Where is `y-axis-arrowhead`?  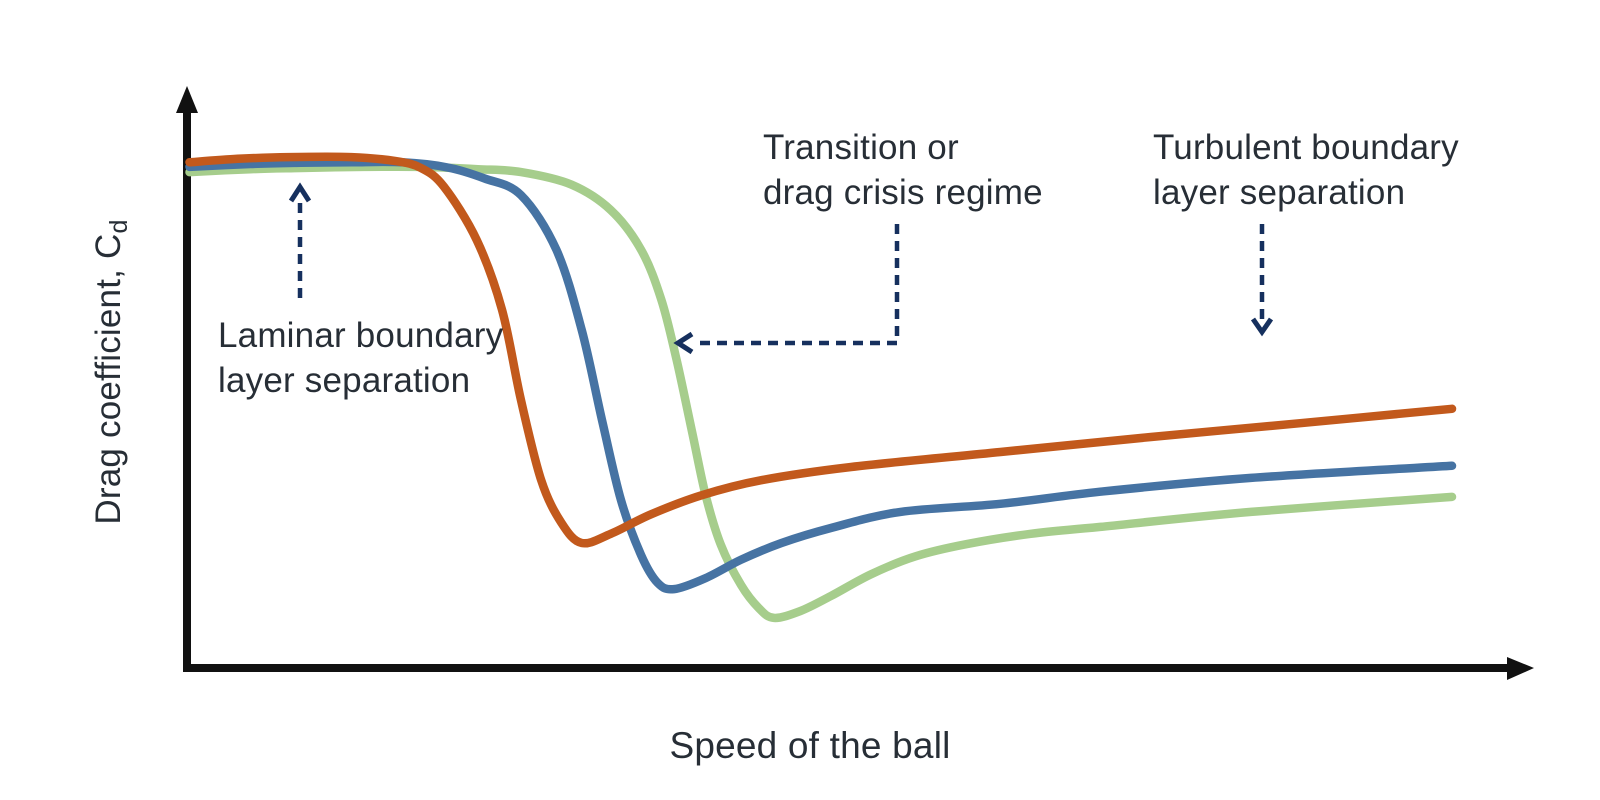 y-axis-arrowhead is located at coordinates (187, 99).